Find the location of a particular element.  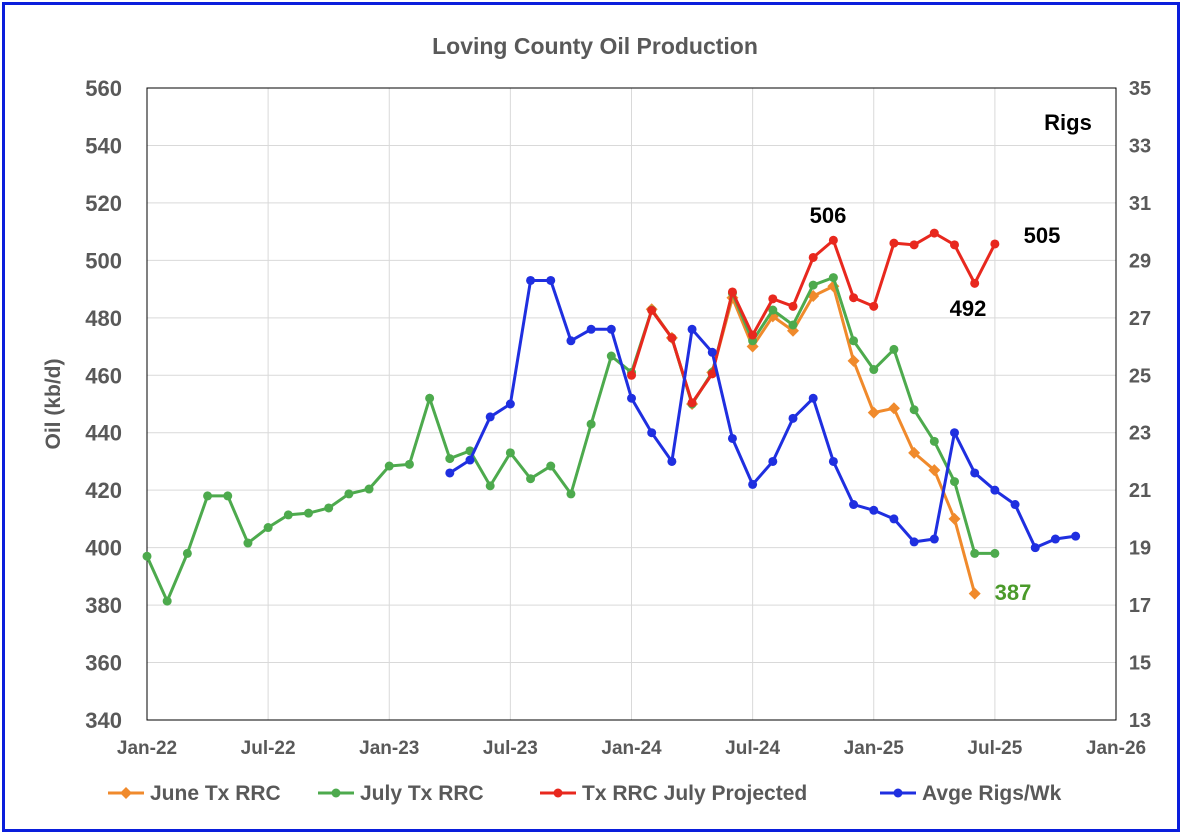

y-tick-label: 520 is located at coordinates (103, 203).